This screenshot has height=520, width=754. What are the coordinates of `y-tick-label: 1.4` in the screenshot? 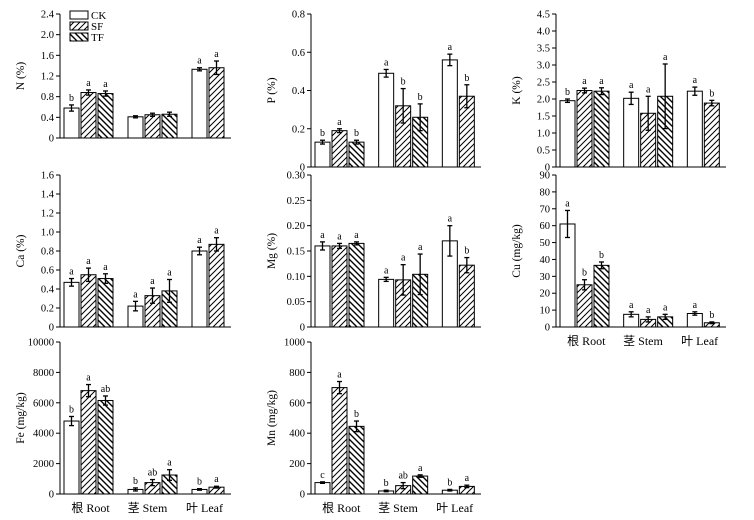 It's located at (48, 195).